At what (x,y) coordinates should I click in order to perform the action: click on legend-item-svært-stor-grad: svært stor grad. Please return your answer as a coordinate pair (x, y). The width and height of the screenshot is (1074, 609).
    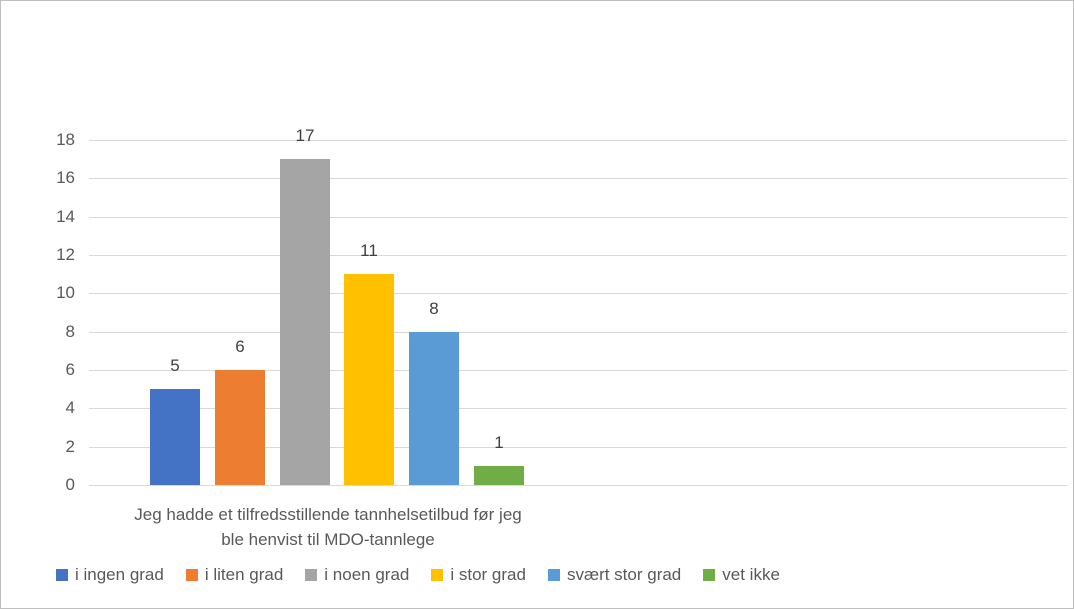
    Looking at the image, I should click on (614, 575).